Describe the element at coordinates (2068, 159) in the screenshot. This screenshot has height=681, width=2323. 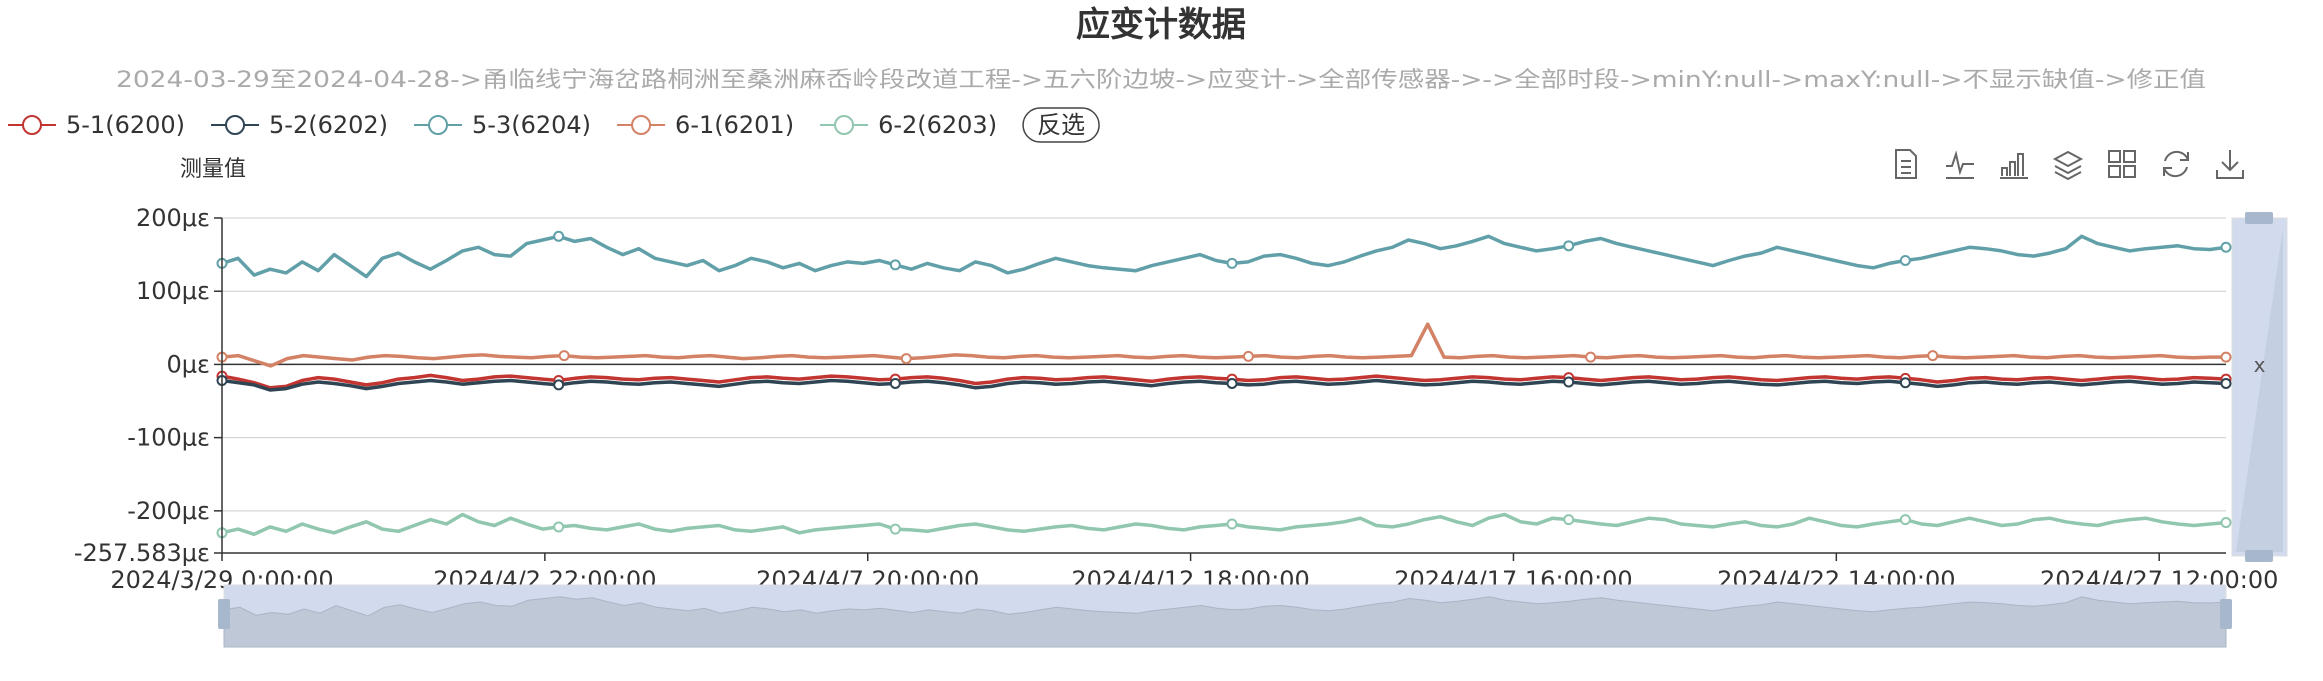
I see `stack-top` at that location.